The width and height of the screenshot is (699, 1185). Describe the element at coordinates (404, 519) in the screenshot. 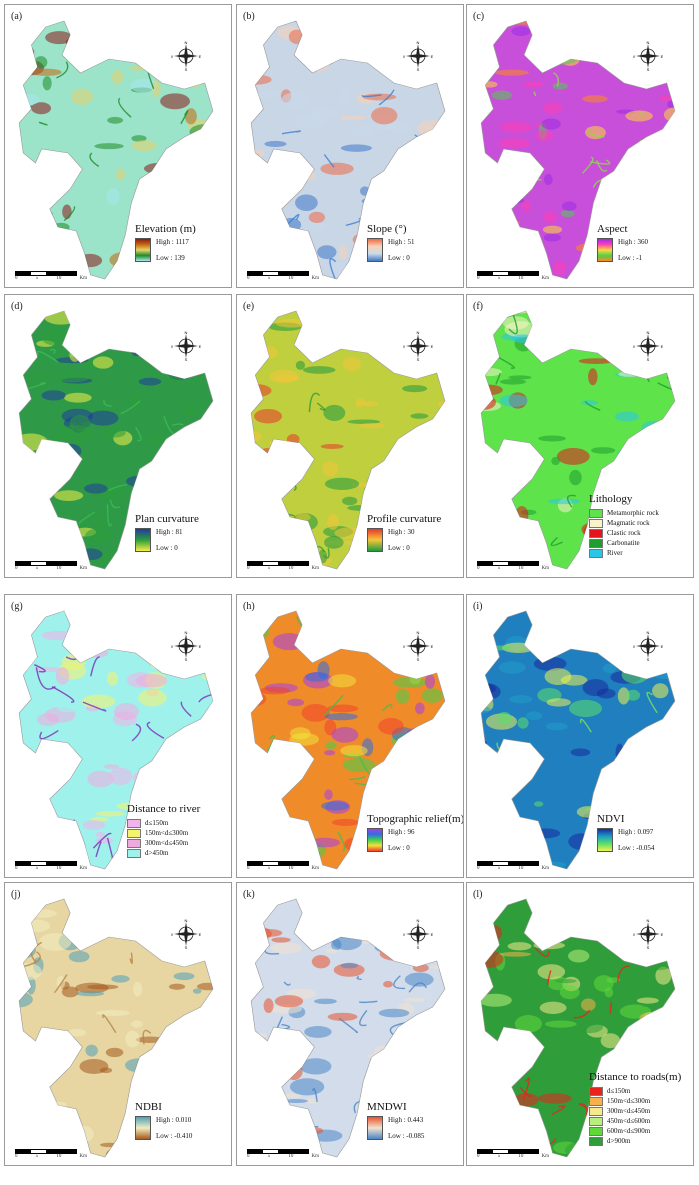

I see `legend-title: Profile curvature` at that location.